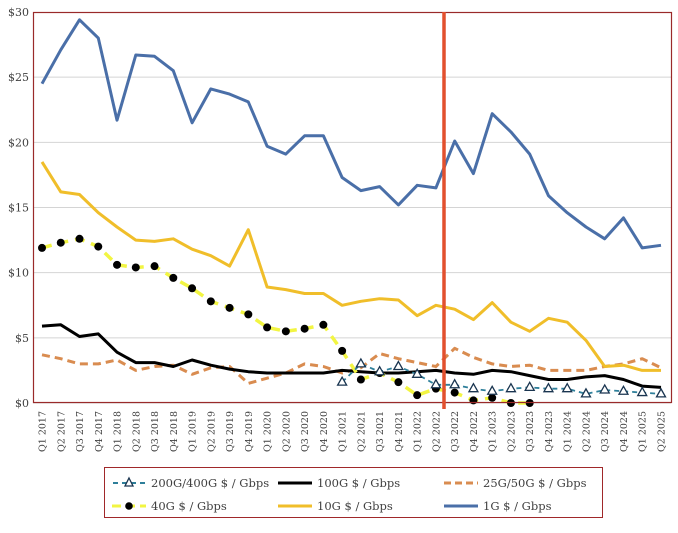  I want to click on x-tick-label: Q3 2017, so click(80, 431).